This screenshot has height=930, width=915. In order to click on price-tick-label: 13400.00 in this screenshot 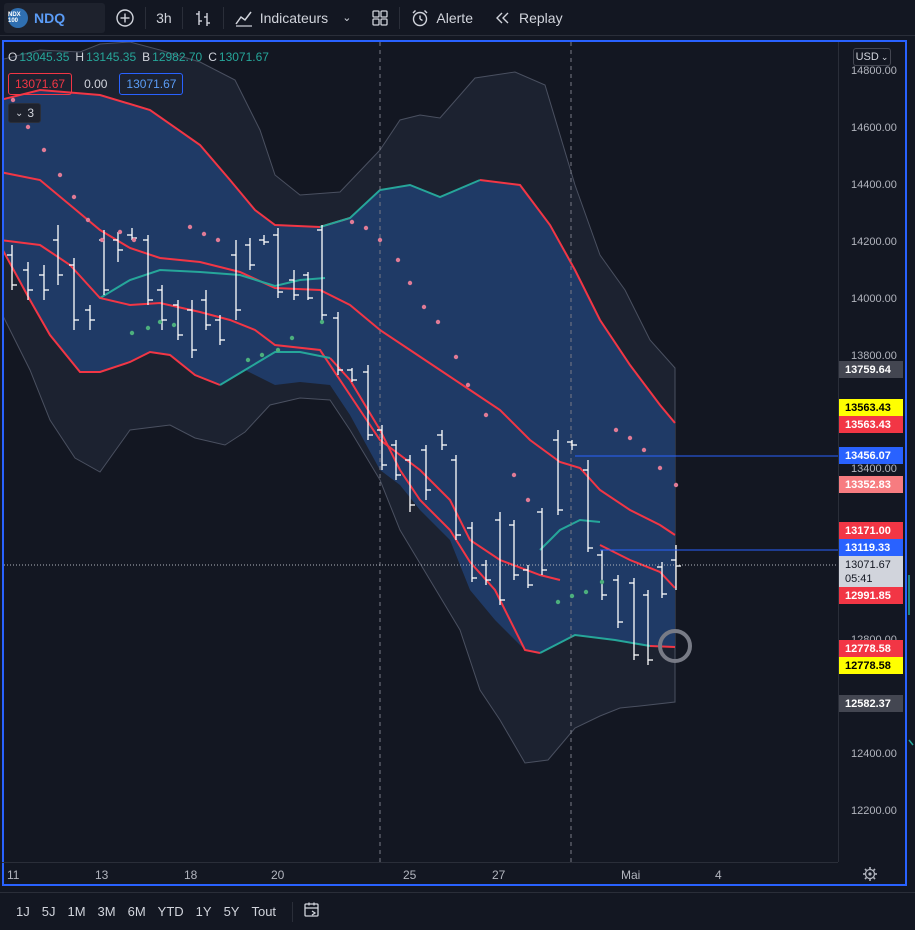, I will do `click(874, 469)`.